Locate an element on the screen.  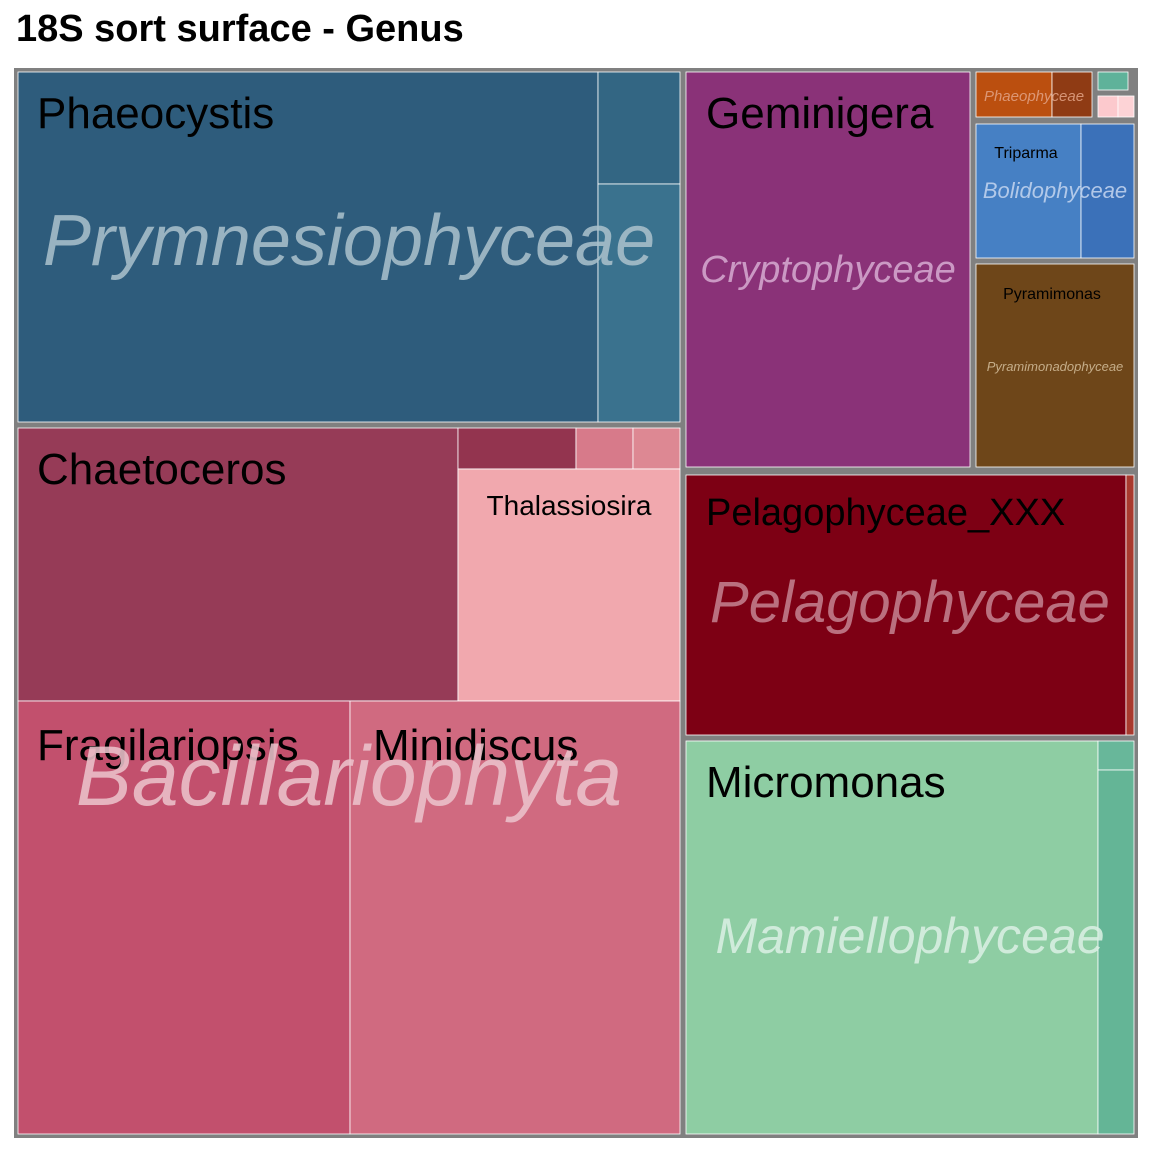
class-label: Phaeophyceae is located at coordinates (1034, 96).